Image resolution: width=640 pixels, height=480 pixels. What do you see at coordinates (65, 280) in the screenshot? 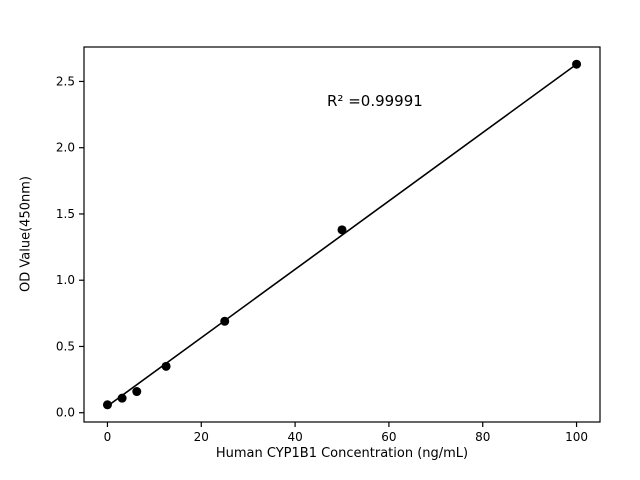
I see `y-tick-label: 1.0` at bounding box center [65, 280].